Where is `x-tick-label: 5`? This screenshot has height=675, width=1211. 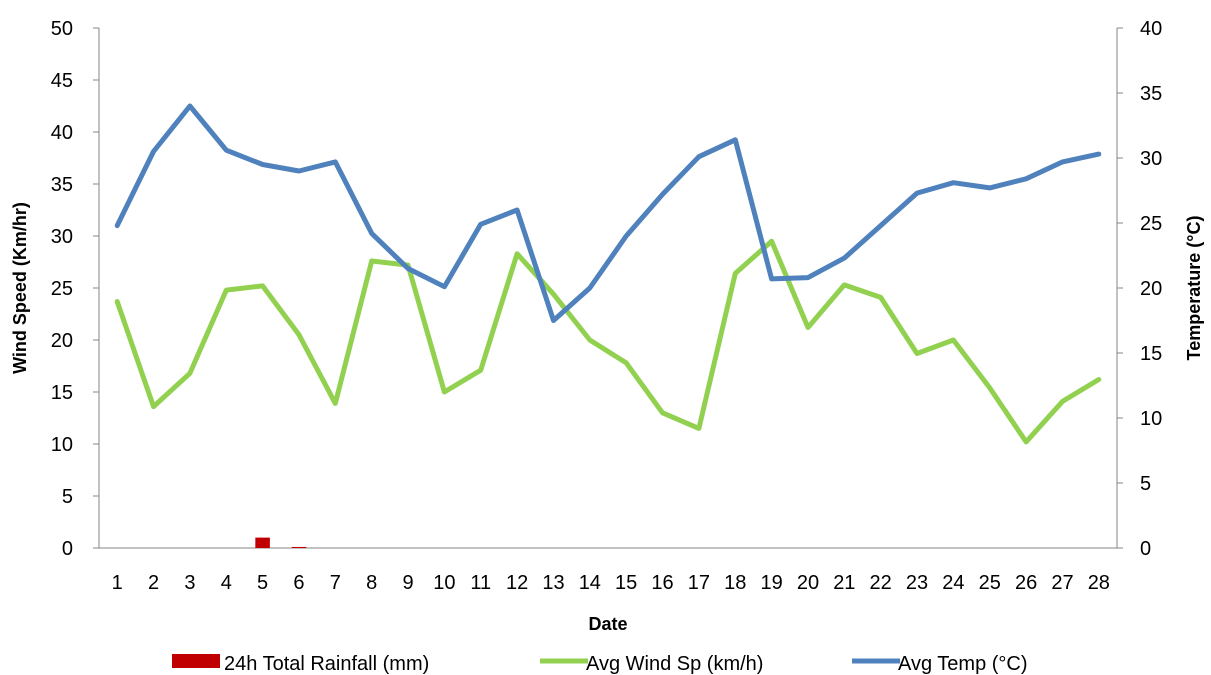 x-tick-label: 5 is located at coordinates (262, 583).